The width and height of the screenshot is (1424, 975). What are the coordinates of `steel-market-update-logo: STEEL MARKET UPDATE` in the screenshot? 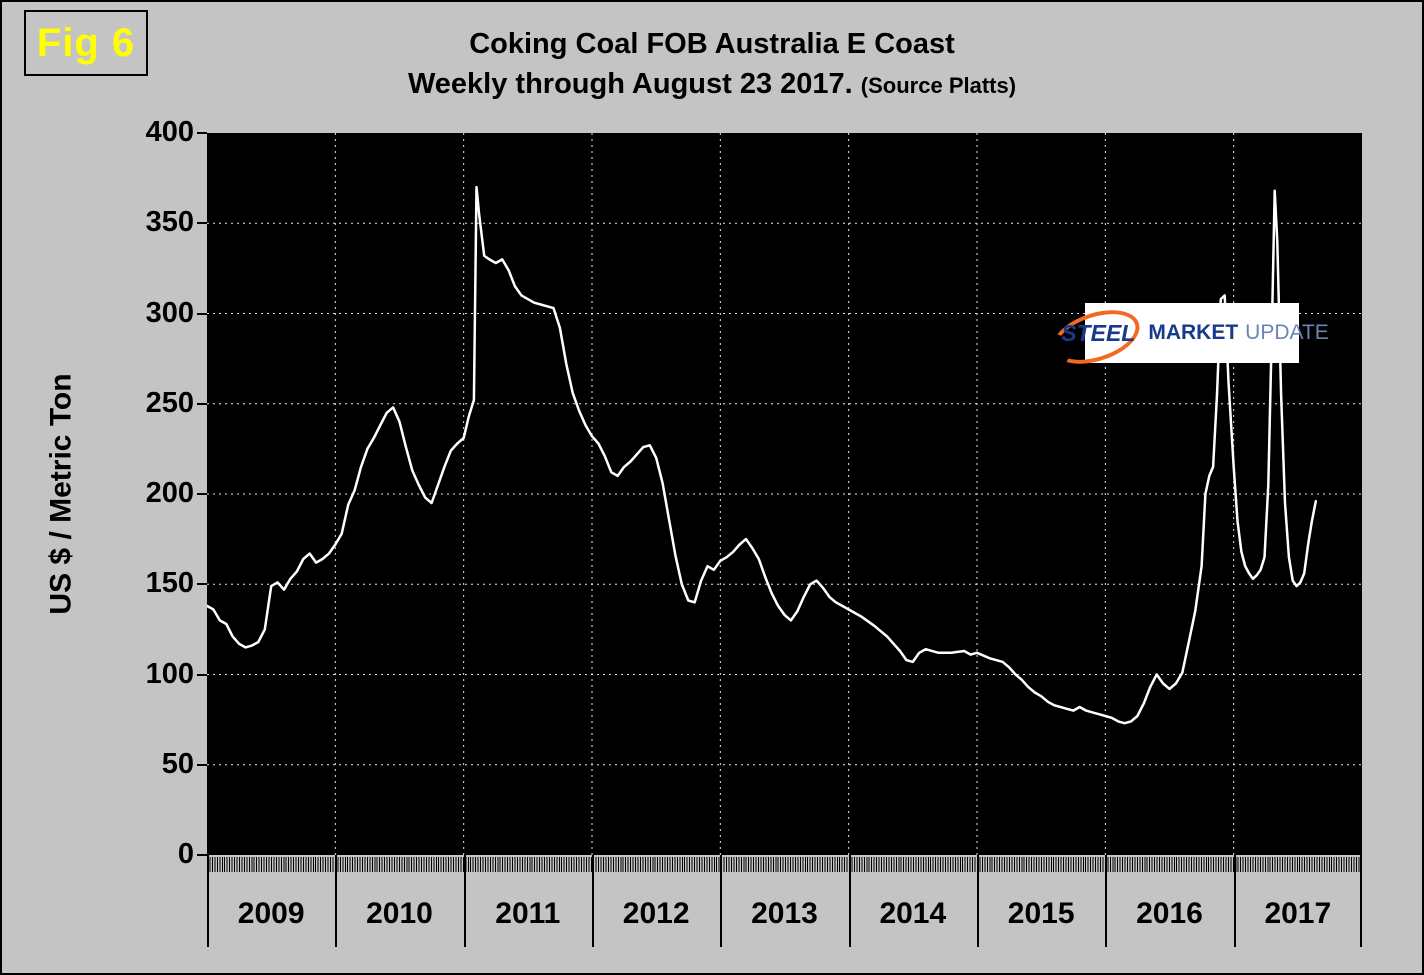 It's located at (1187, 336).